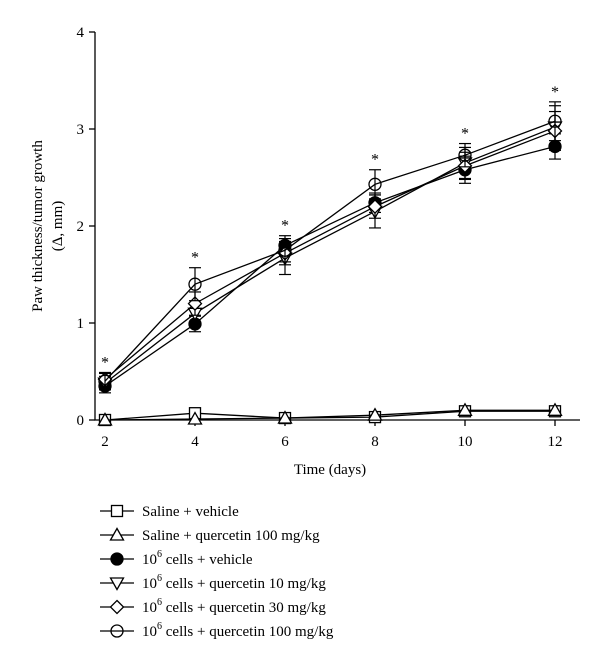 The image size is (600, 667). I want to click on x-tick-label: 6, so click(285, 442).